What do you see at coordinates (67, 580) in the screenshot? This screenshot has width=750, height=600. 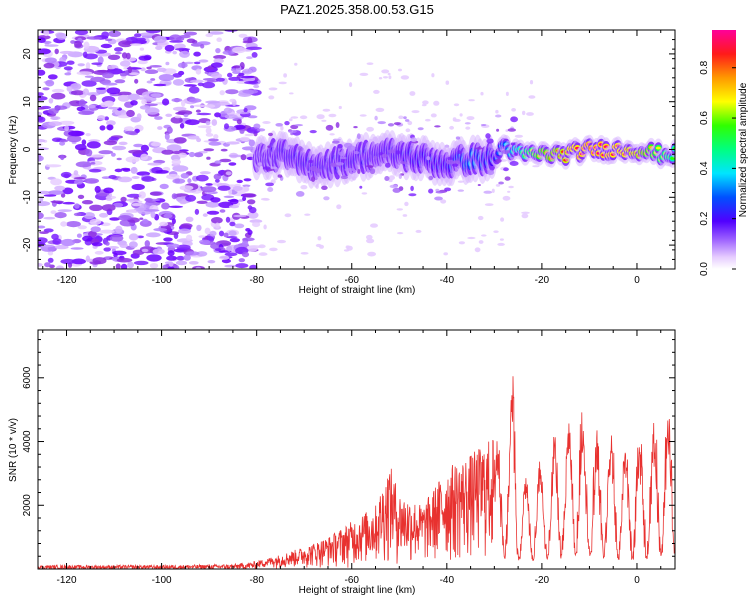 I see `x-tick-label: -120` at bounding box center [67, 580].